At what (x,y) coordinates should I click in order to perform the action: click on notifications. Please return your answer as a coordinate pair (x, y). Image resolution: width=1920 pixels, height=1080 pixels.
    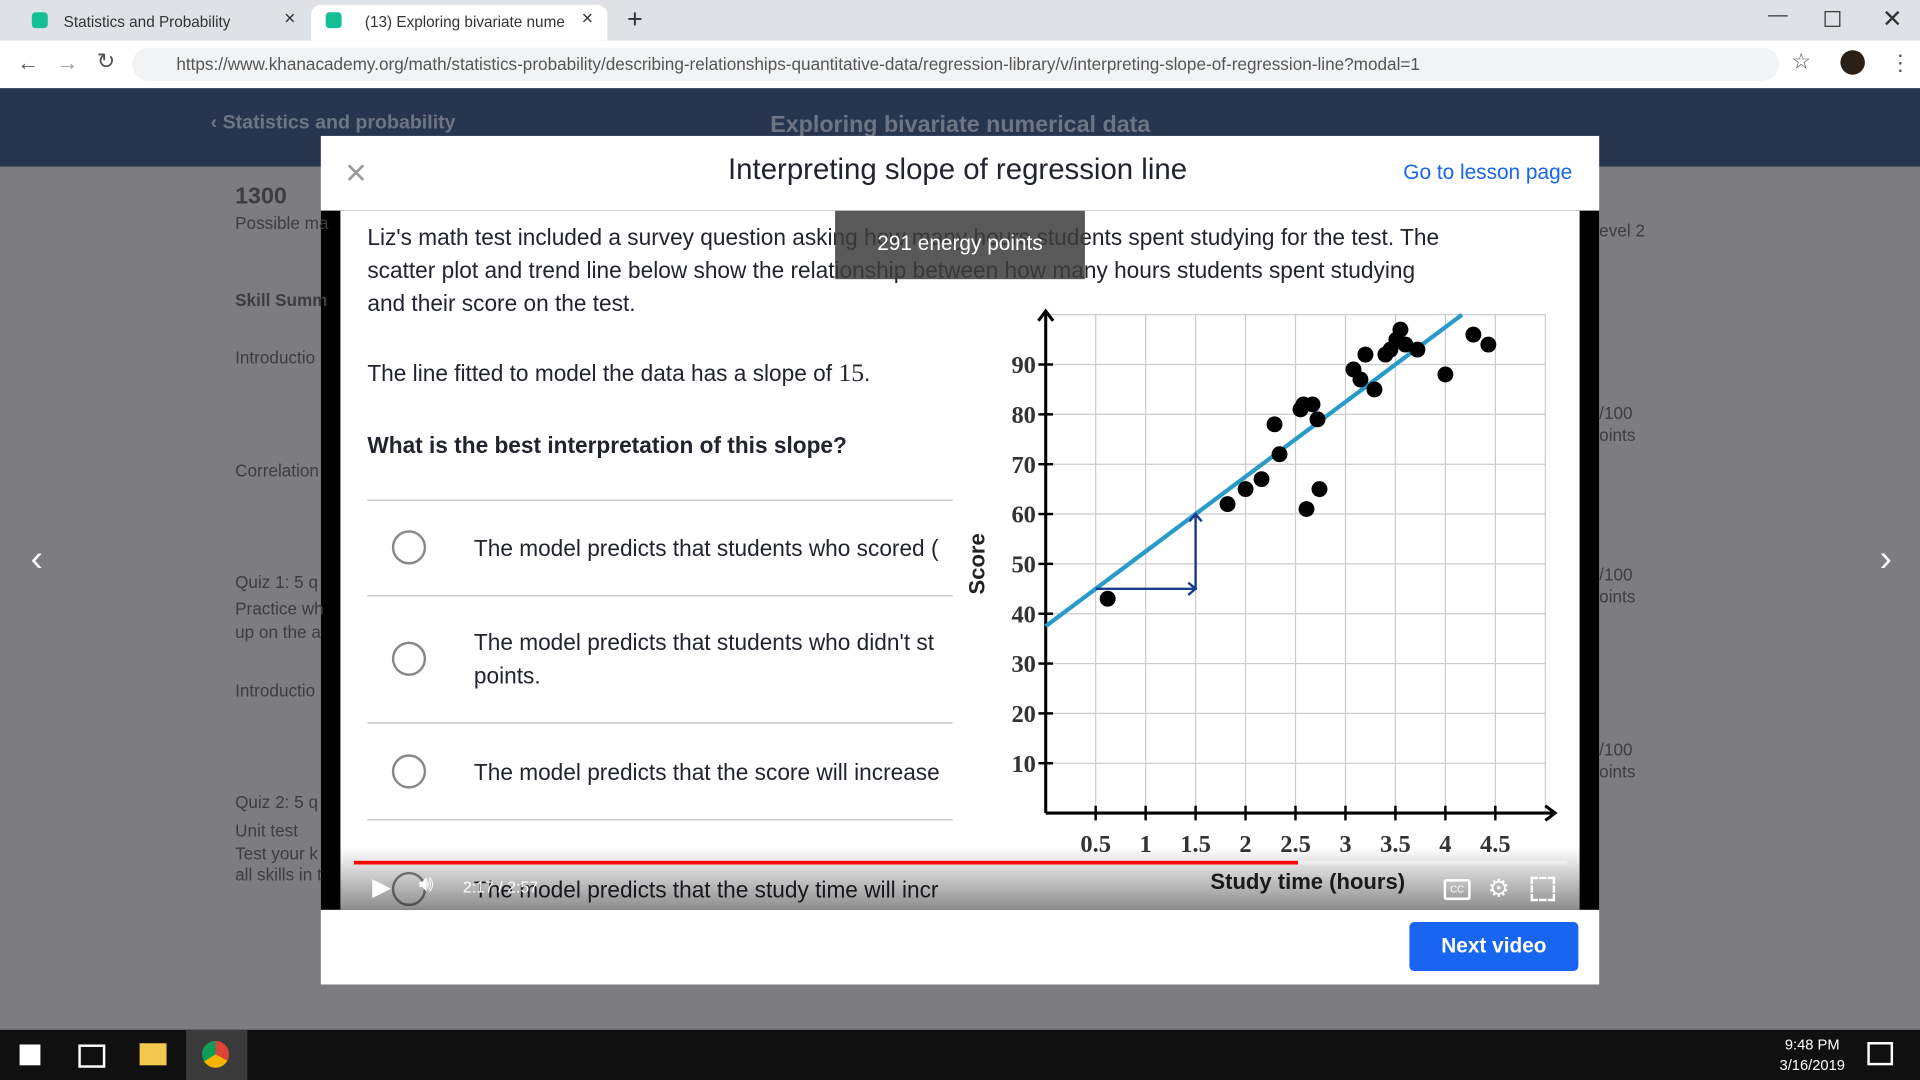
    Looking at the image, I should click on (1880, 1054).